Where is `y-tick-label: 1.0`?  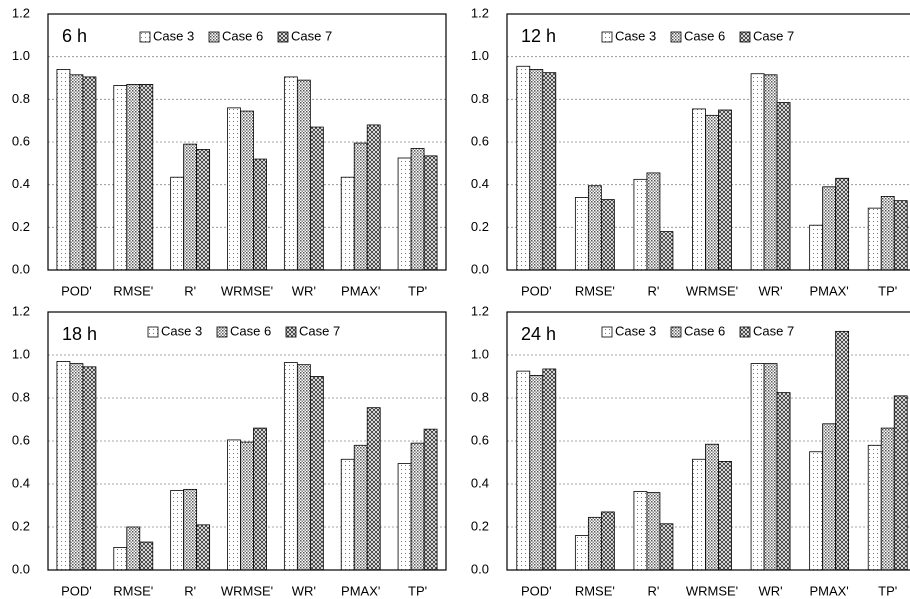
y-tick-label: 1.0 is located at coordinates (21, 353).